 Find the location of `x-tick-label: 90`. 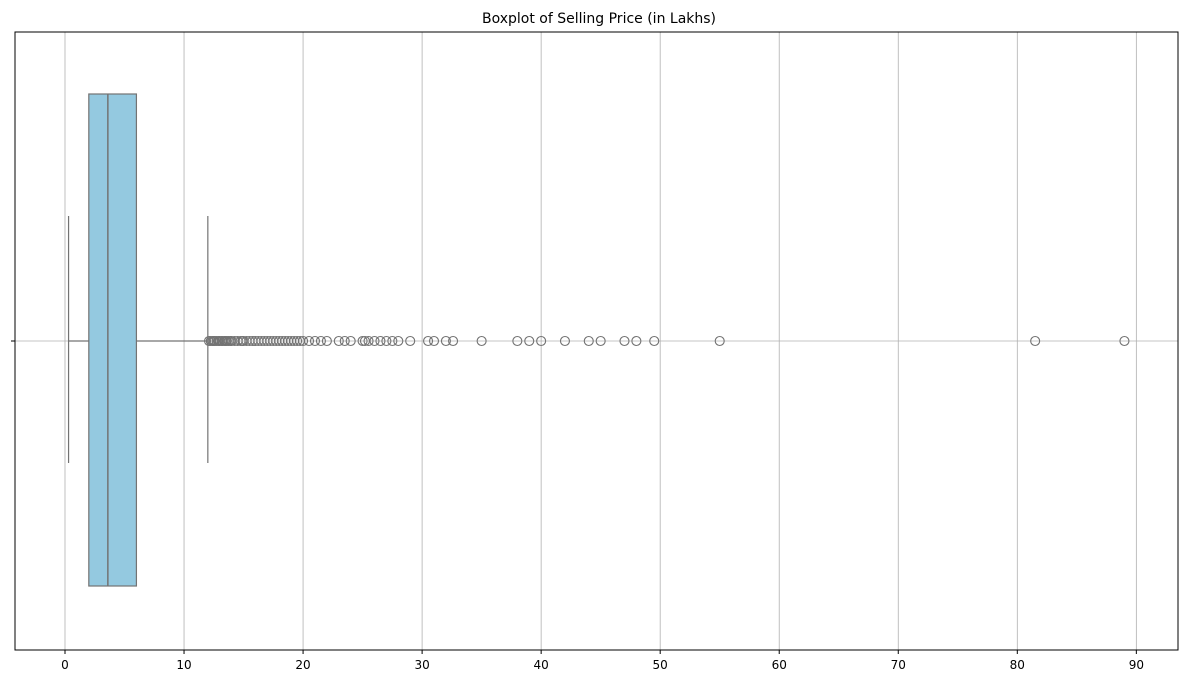

x-tick-label: 90 is located at coordinates (1136, 665).